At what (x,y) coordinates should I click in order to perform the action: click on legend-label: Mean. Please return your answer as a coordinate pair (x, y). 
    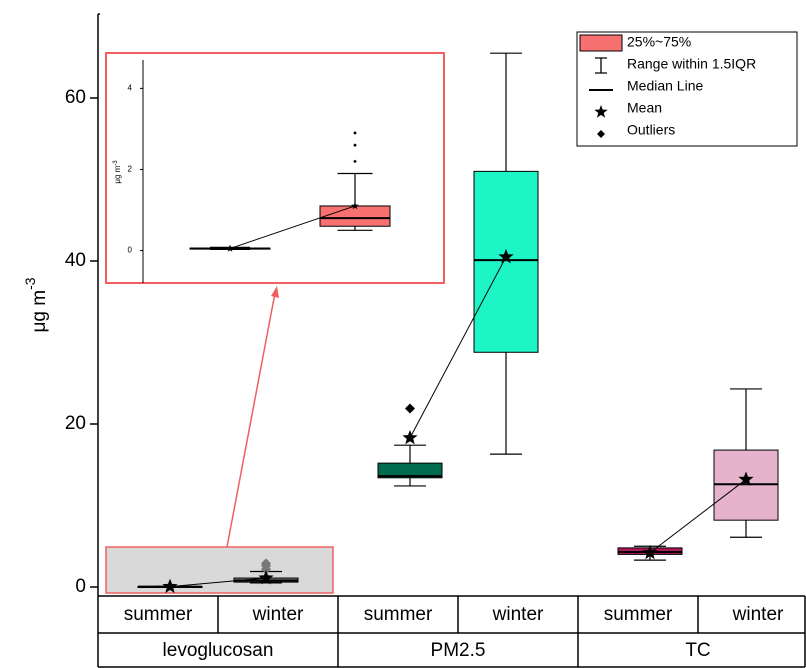
    Looking at the image, I should click on (644, 108).